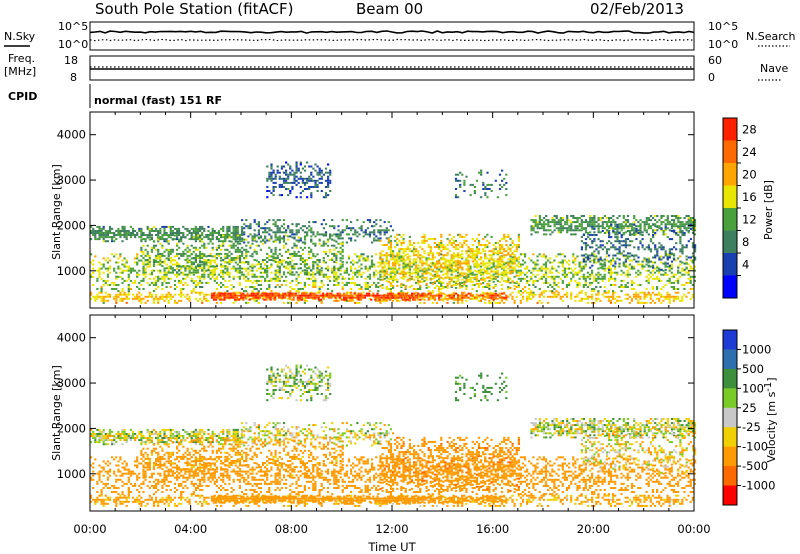 Image resolution: width=800 pixels, height=554 pixels. Describe the element at coordinates (73, 26) in the screenshot. I see `noise-tick-left-top: 10^5` at that location.